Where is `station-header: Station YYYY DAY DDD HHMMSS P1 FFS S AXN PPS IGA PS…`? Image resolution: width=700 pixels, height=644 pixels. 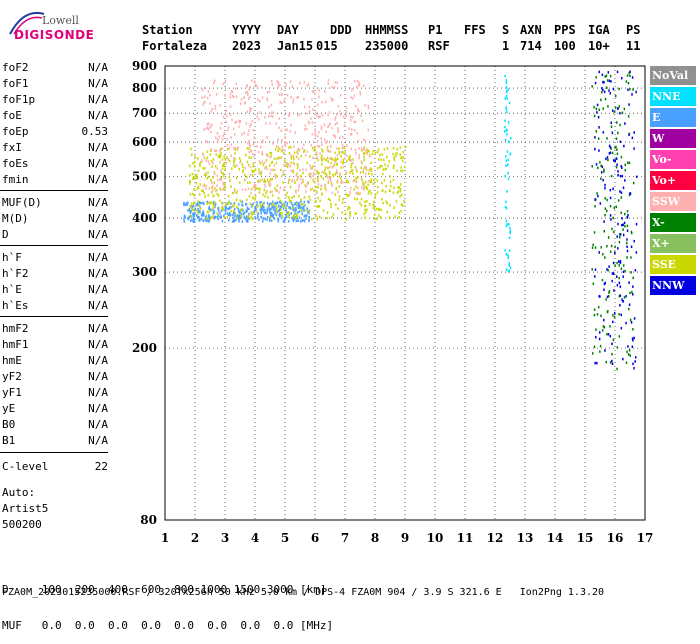
station-header: Station YYYY DAY DDD HHMMSS P1 FFS S AXN PPS IGA PS… is located at coordinates (402, 39).